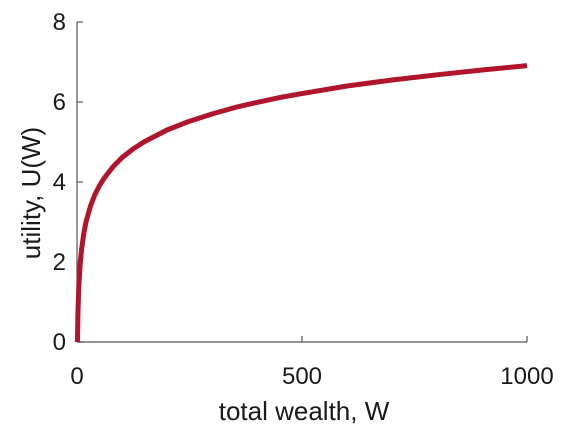  Describe the element at coordinates (59, 182) in the screenshot. I see `y-tick-label: 4` at that location.